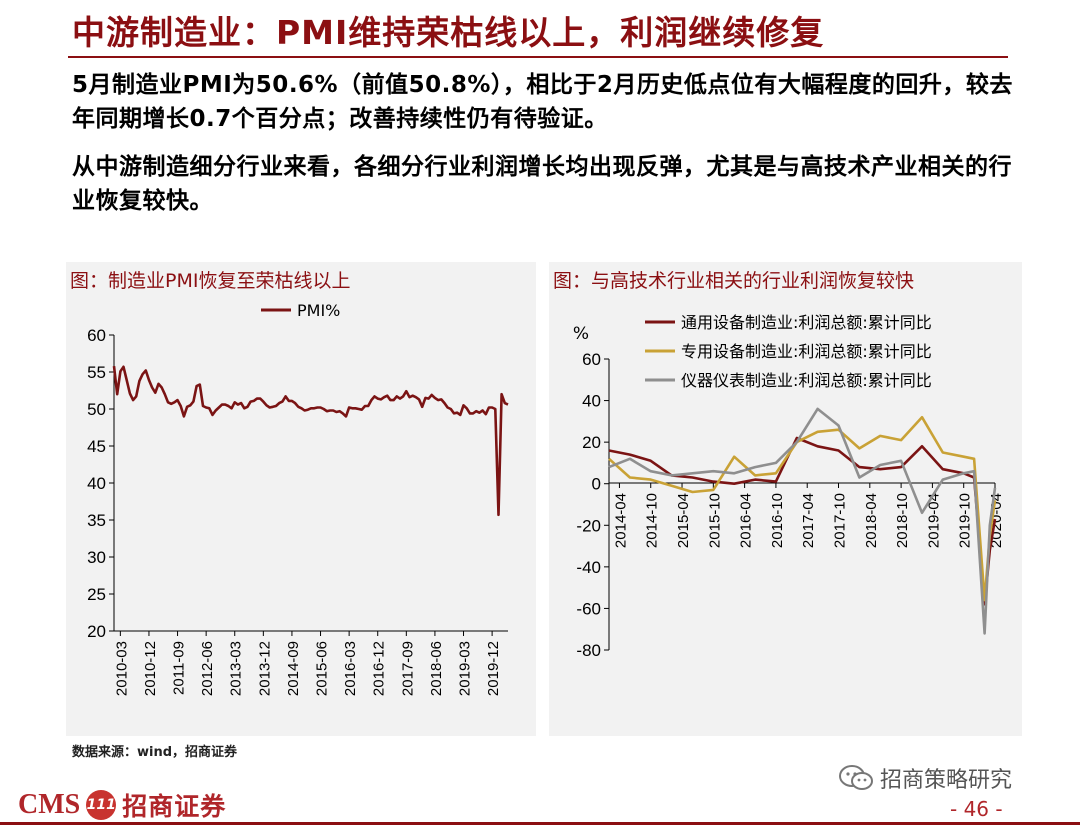 The image size is (1080, 825). I want to click on x-tick-label: 2019-10, so click(965, 520).